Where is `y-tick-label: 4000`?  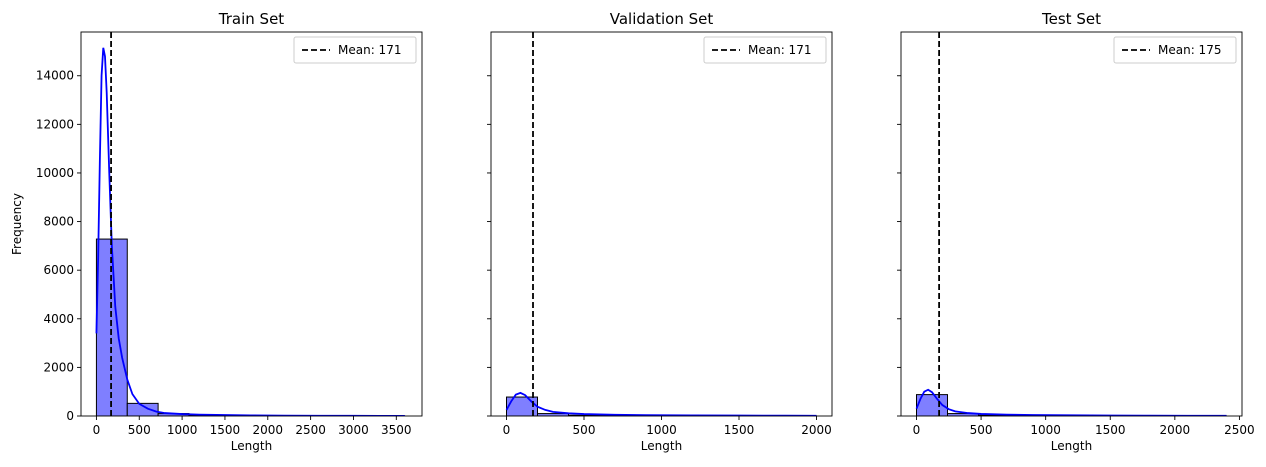 y-tick-label: 4000 is located at coordinates (58, 319).